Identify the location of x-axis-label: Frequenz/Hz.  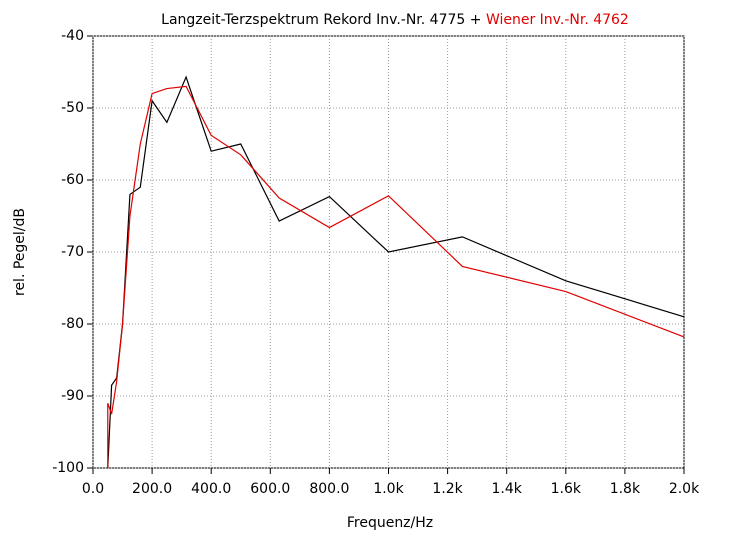
(390, 523).